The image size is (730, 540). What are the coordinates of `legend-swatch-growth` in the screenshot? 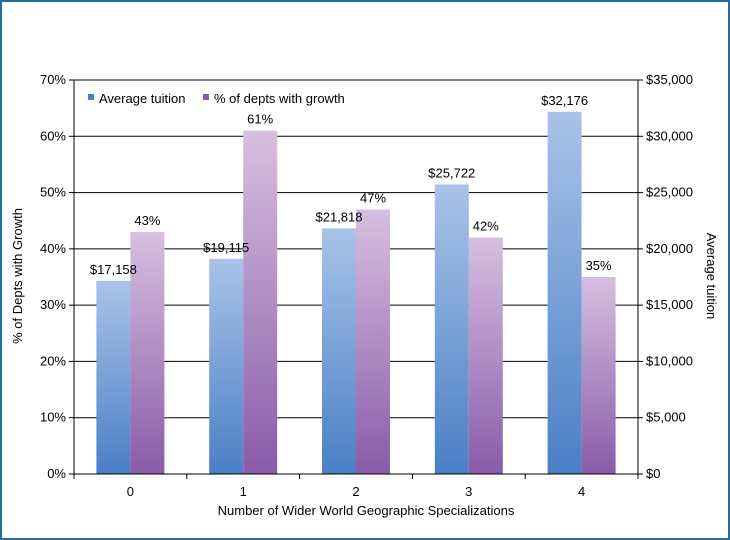 It's located at (206, 97).